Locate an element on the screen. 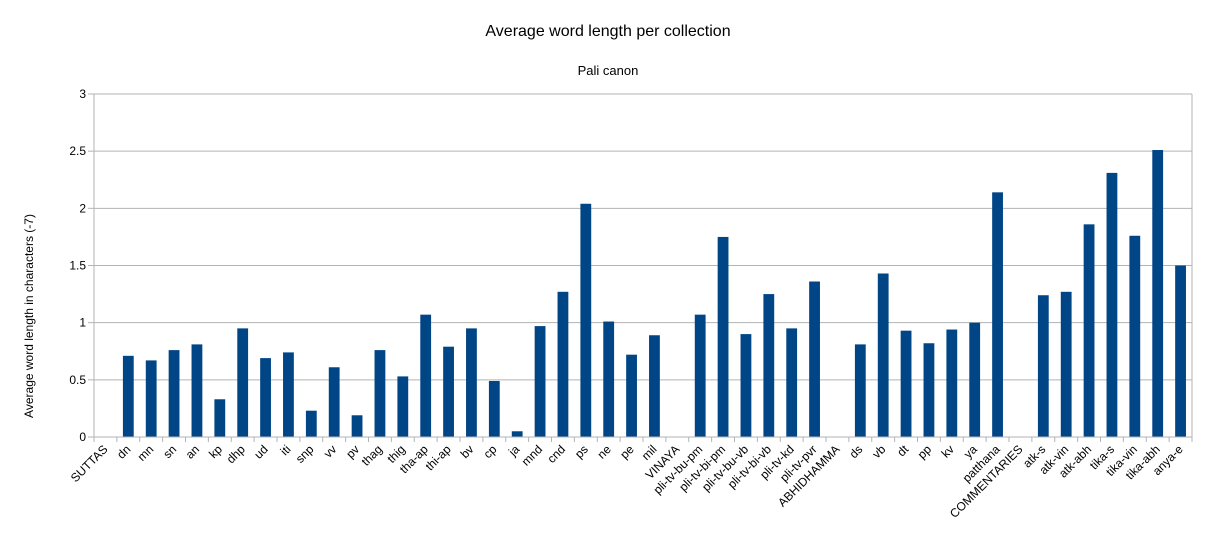  x-tick-label: mn is located at coordinates (146, 453).